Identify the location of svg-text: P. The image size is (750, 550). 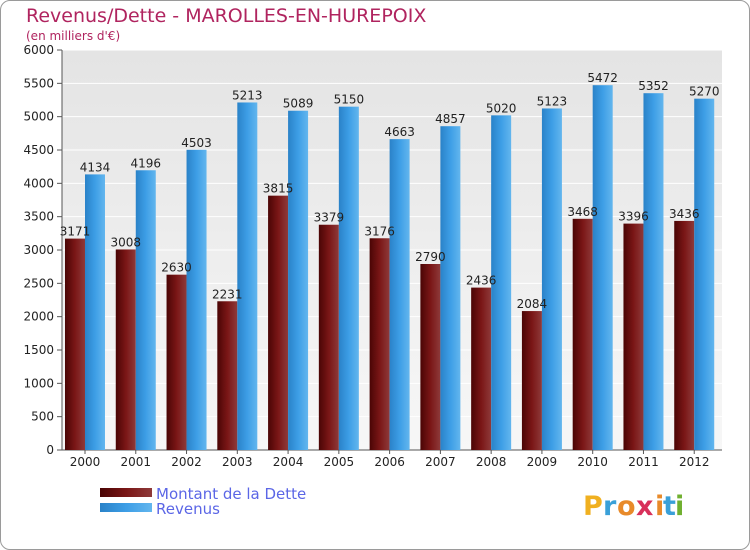
(593, 506).